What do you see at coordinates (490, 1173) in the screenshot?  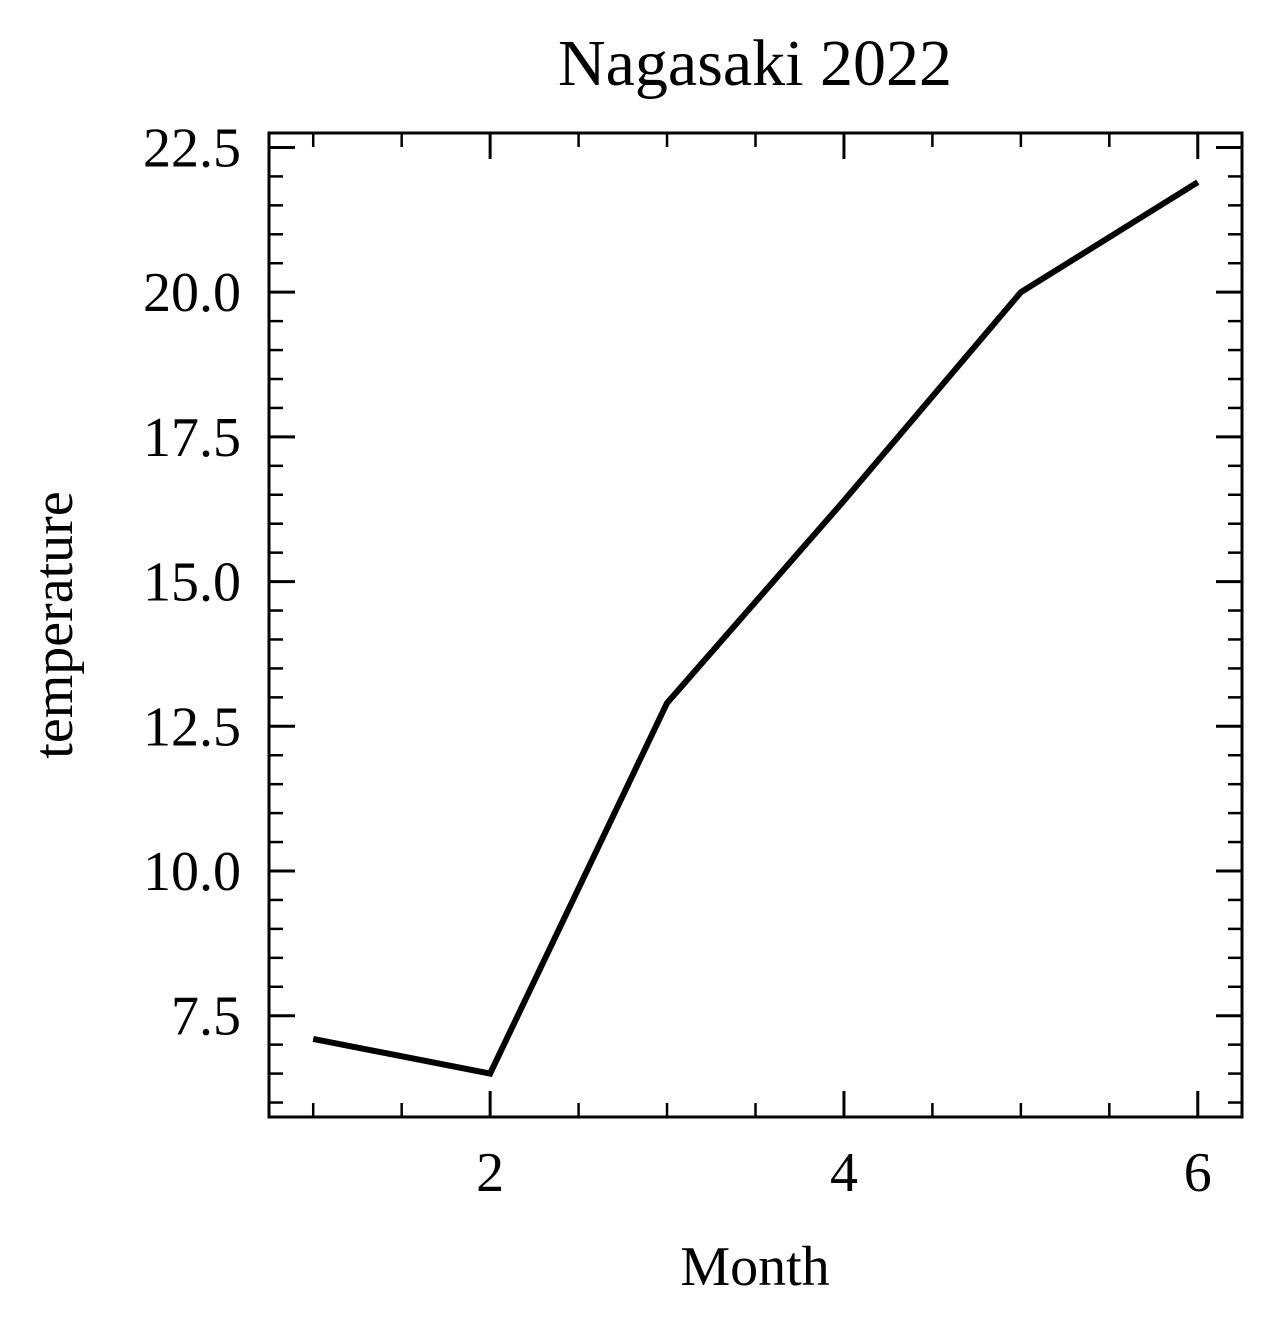 I see `x-tick-label: 2` at bounding box center [490, 1173].